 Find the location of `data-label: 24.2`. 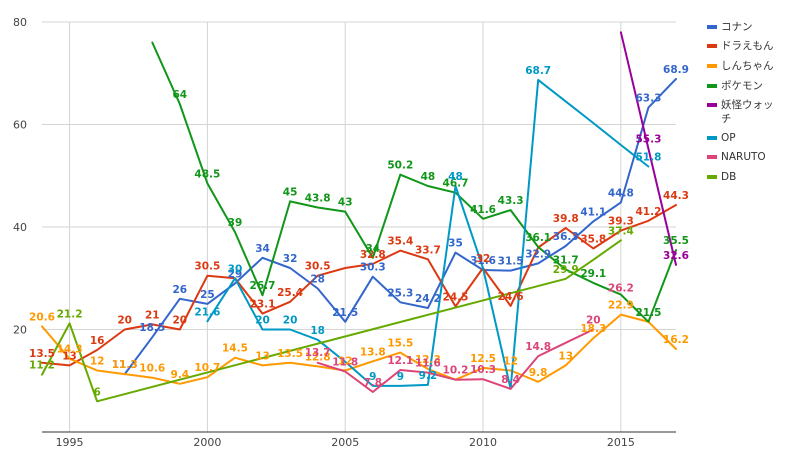

data-label: 24.2 is located at coordinates (428, 299).